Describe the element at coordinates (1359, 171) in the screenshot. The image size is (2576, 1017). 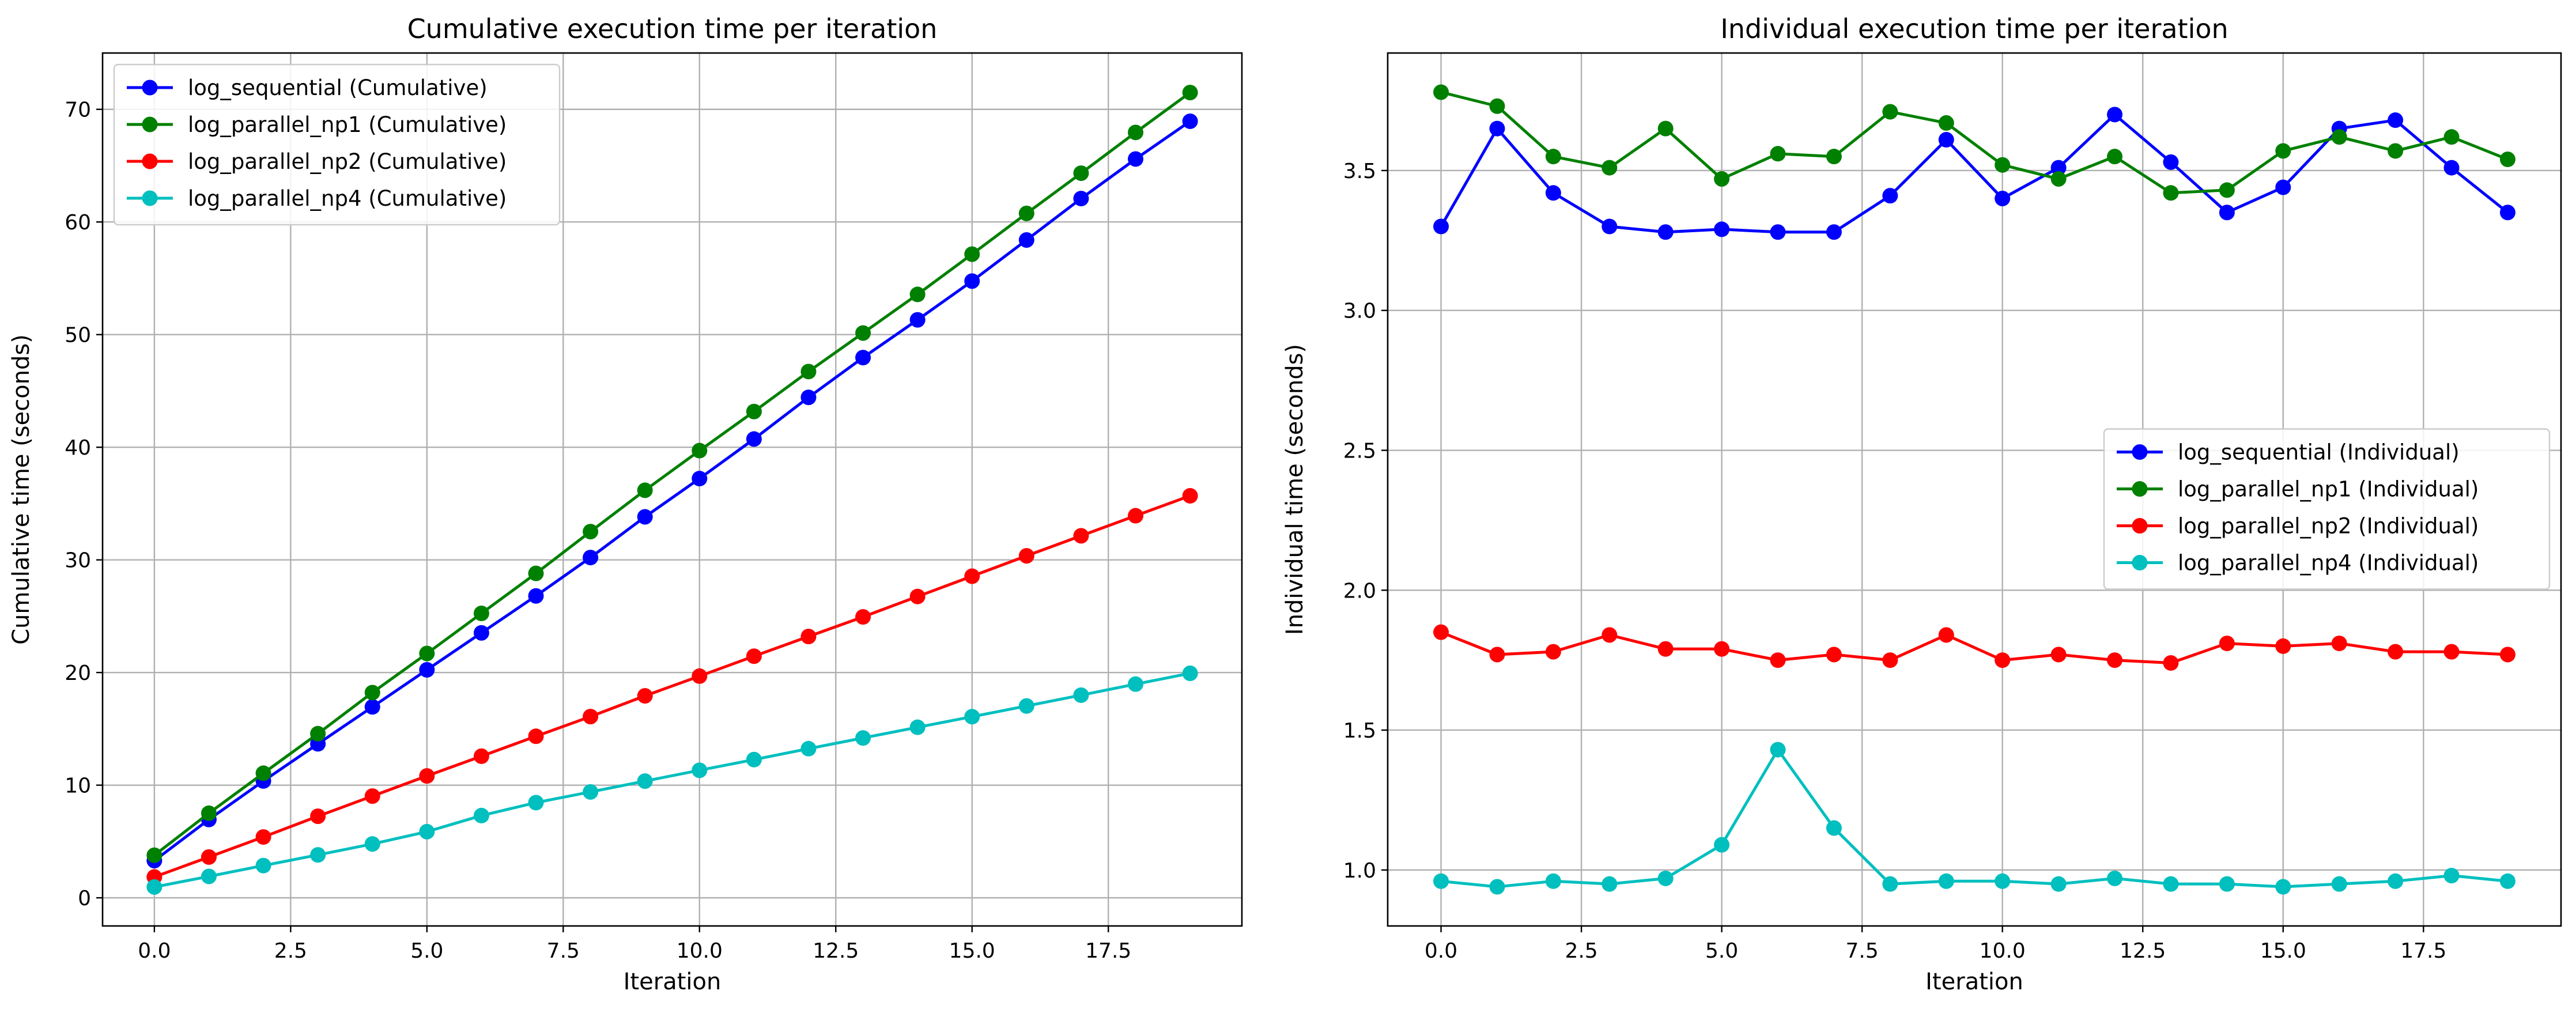
I see `y-tick-label: 3.5` at that location.